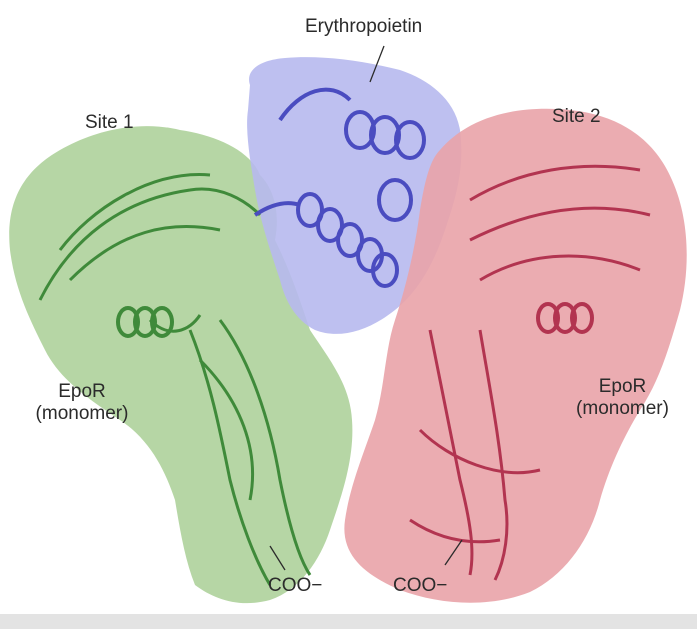  I want to click on epor-right-line2: (monomer), so click(622, 408).